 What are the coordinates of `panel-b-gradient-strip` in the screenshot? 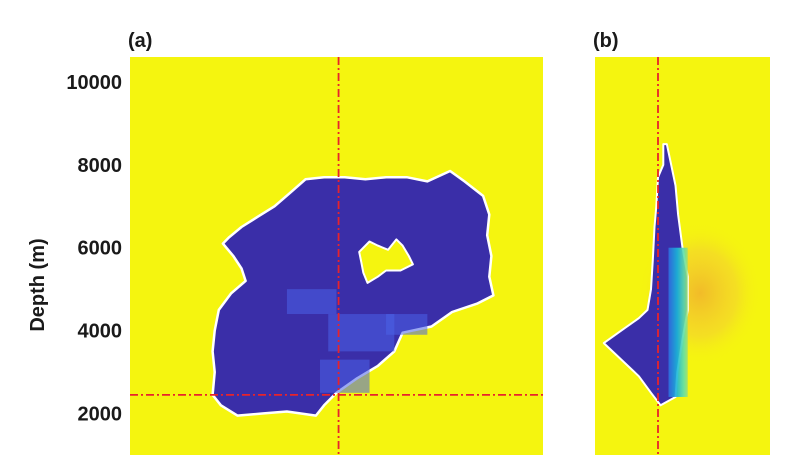 It's located at (678, 322).